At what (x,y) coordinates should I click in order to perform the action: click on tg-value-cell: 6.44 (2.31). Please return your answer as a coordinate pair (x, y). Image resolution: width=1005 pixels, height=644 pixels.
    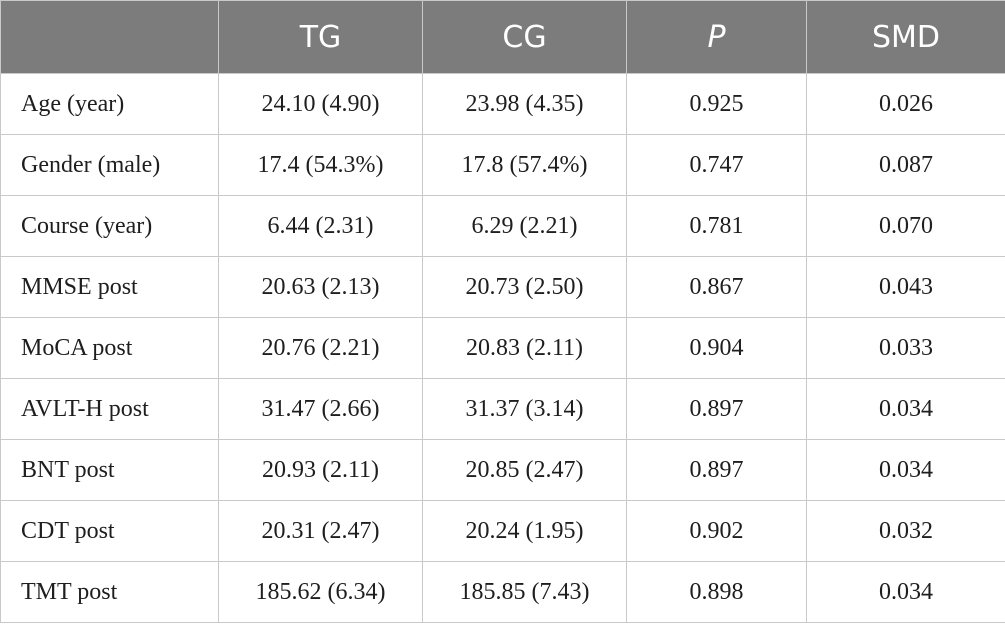
    Looking at the image, I should click on (320, 226).